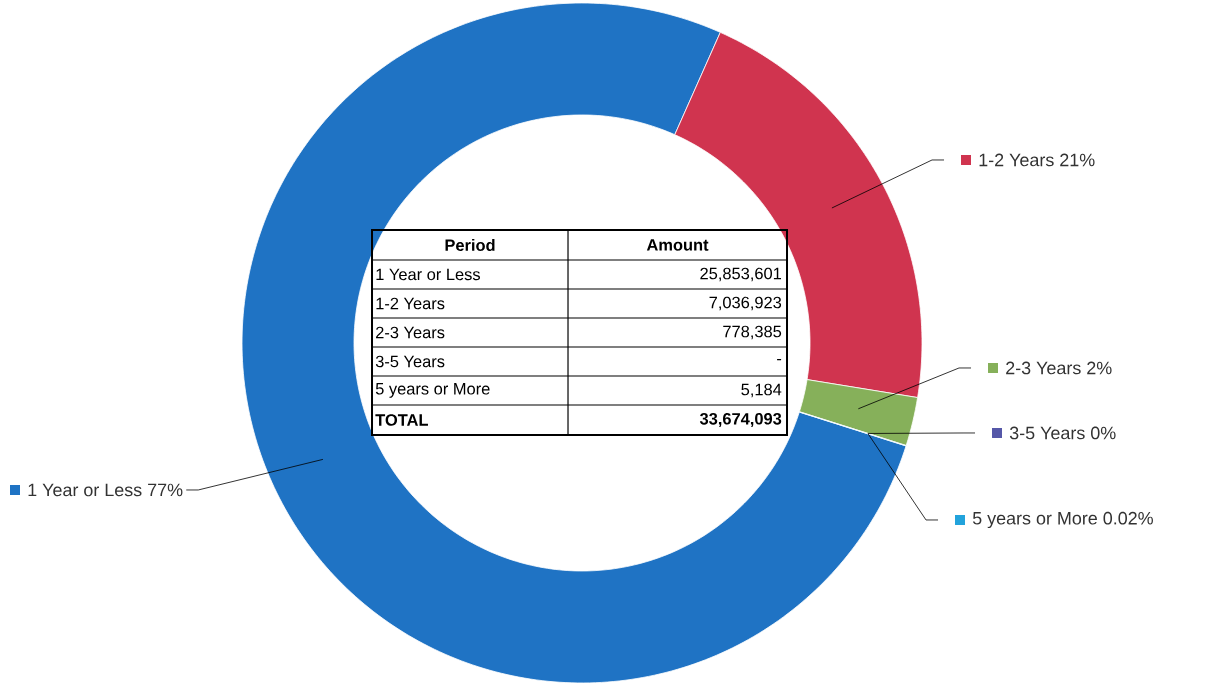 This screenshot has height=685, width=1209. I want to click on text: 2%, so click(1099, 368).